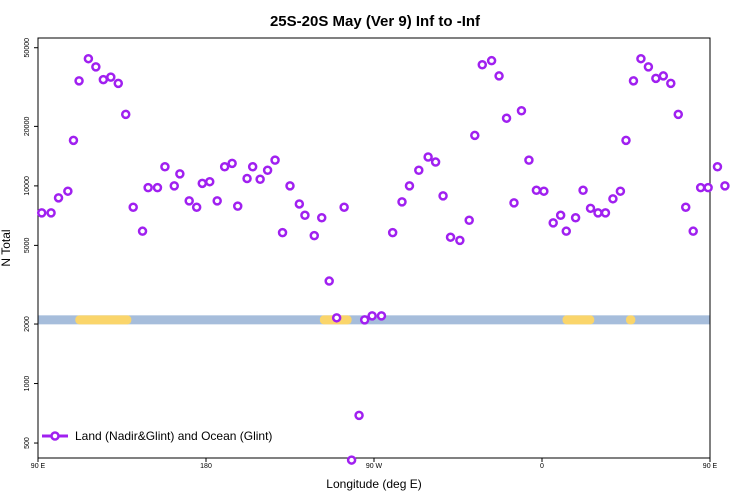  What do you see at coordinates (542, 466) in the screenshot?
I see `x-tick-label: 0` at bounding box center [542, 466].